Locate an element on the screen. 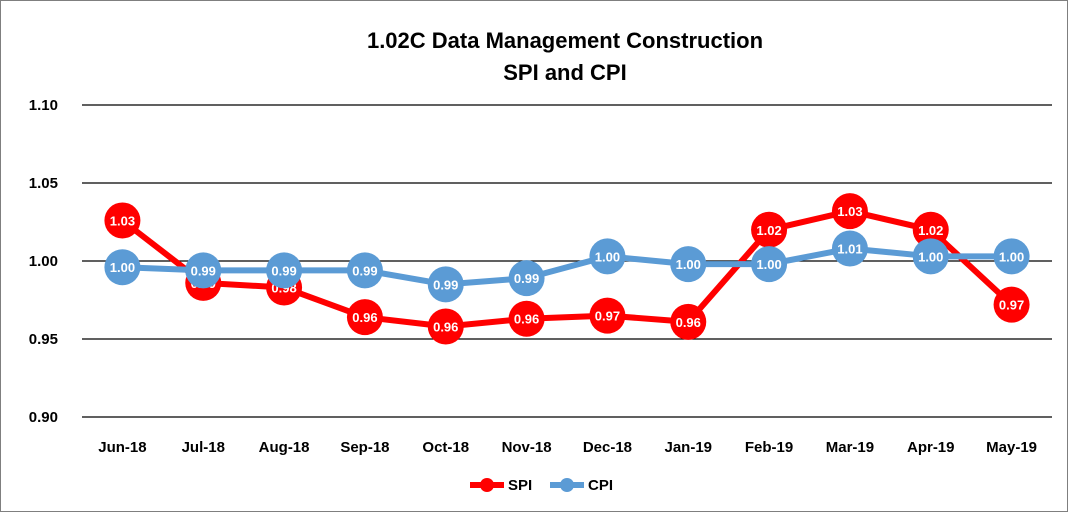 The height and width of the screenshot is (512, 1068). x-tick-label: Feb-19 is located at coordinates (769, 447).